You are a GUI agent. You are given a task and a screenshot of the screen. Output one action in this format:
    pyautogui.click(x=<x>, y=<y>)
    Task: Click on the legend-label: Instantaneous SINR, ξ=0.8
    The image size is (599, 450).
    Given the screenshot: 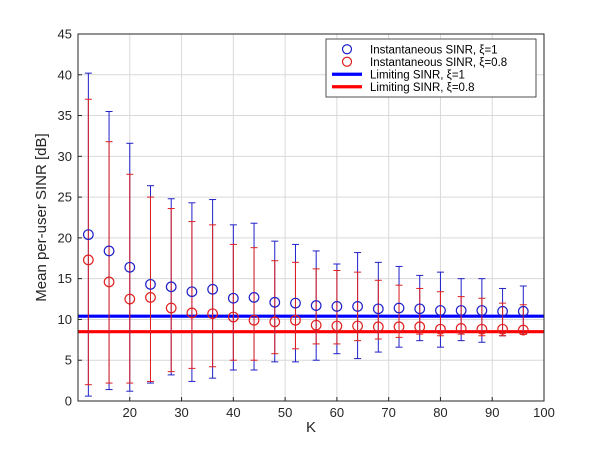 What is the action you would take?
    pyautogui.click(x=438, y=63)
    